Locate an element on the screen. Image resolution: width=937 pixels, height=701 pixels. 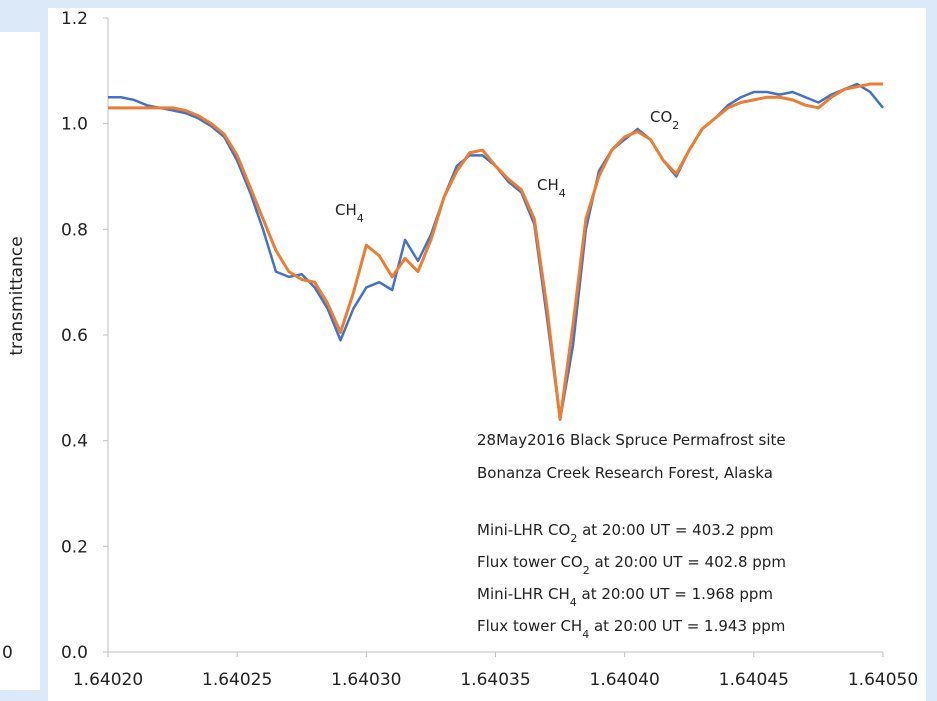
annotation-text: 28May2016 Black Spruce Permafrost site is located at coordinates (631, 440).